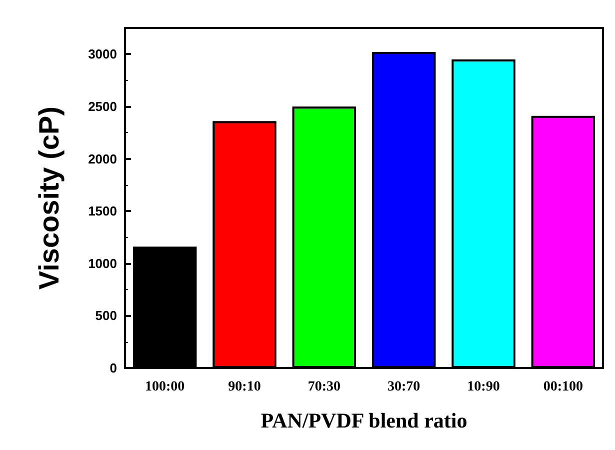  I want to click on y-tick-label: 500, so click(106, 316).